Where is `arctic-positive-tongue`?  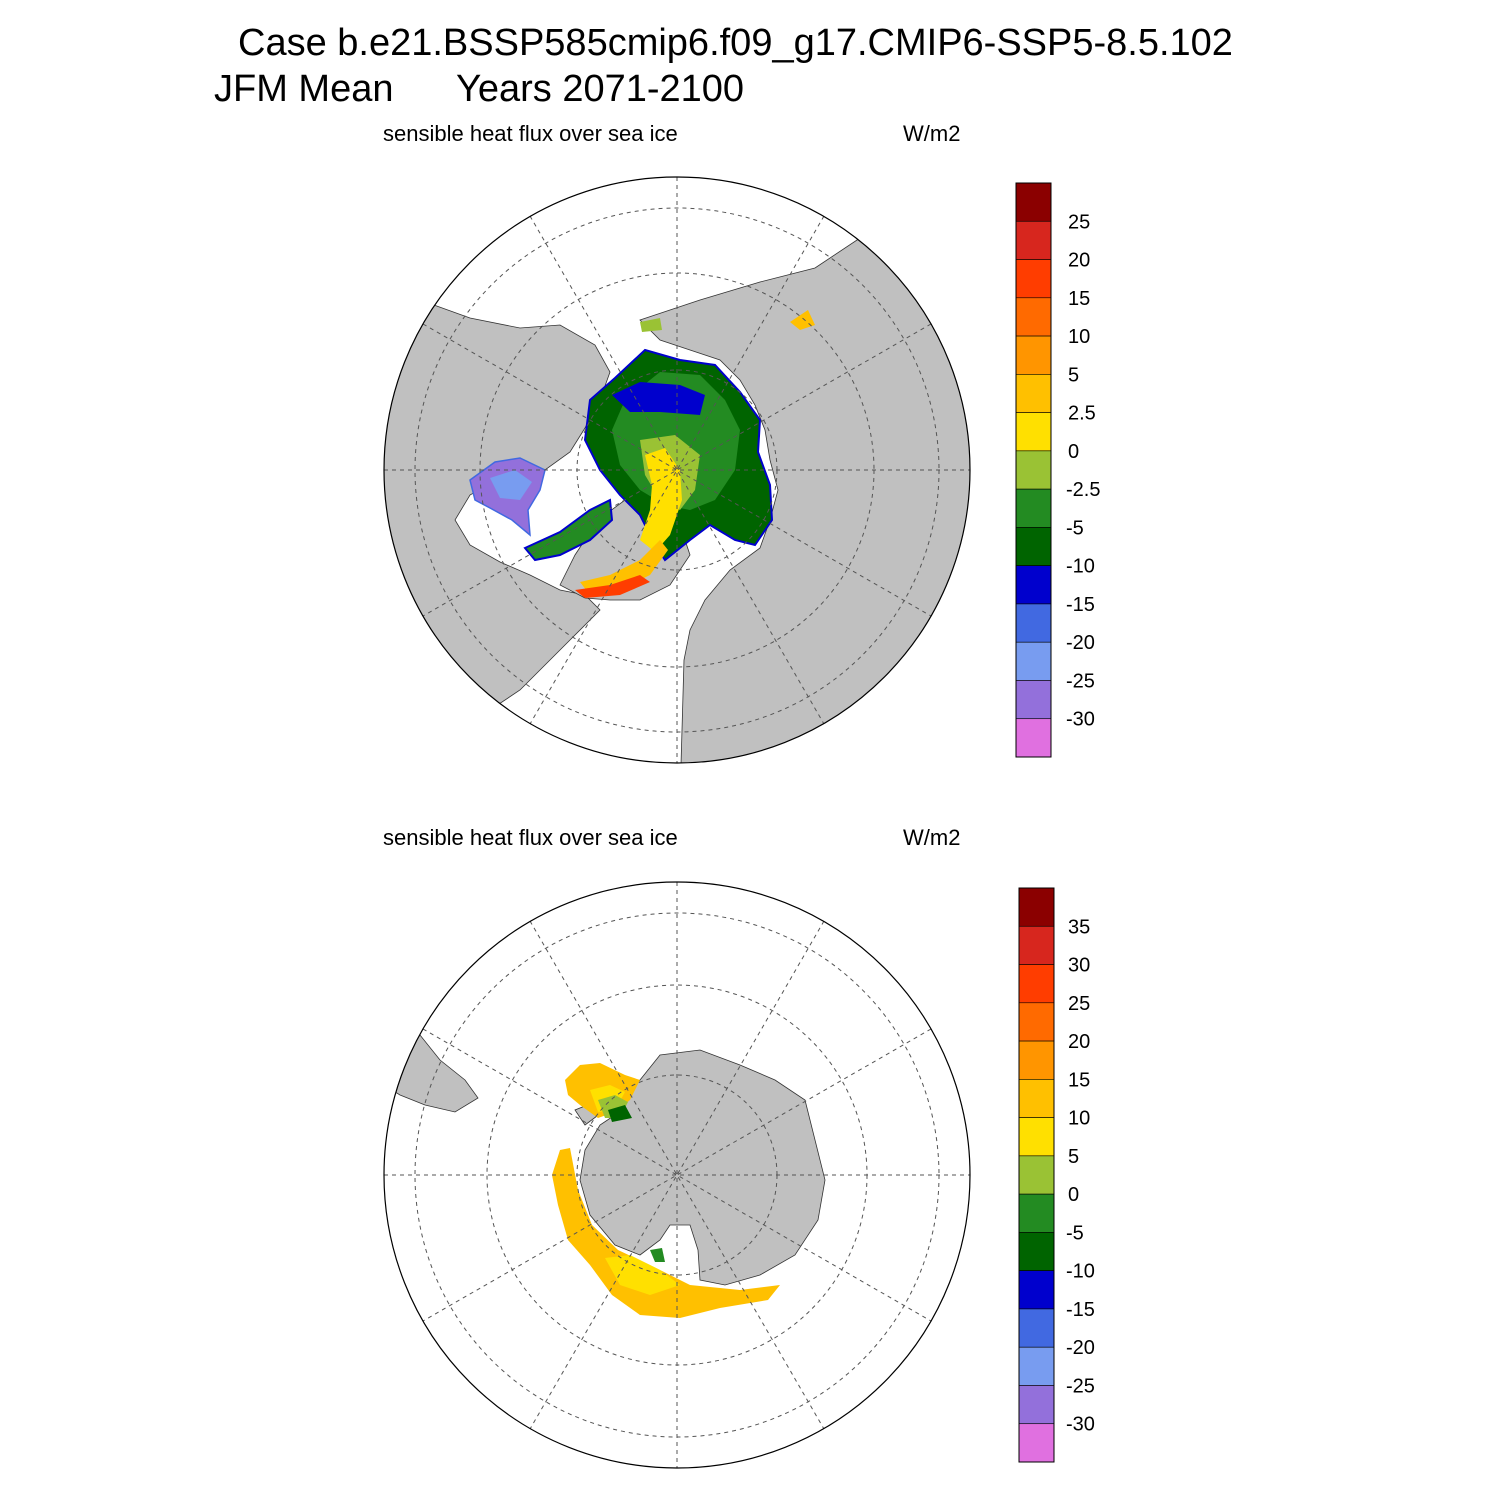
arctic-positive-tongue is located at coordinates (661, 500).